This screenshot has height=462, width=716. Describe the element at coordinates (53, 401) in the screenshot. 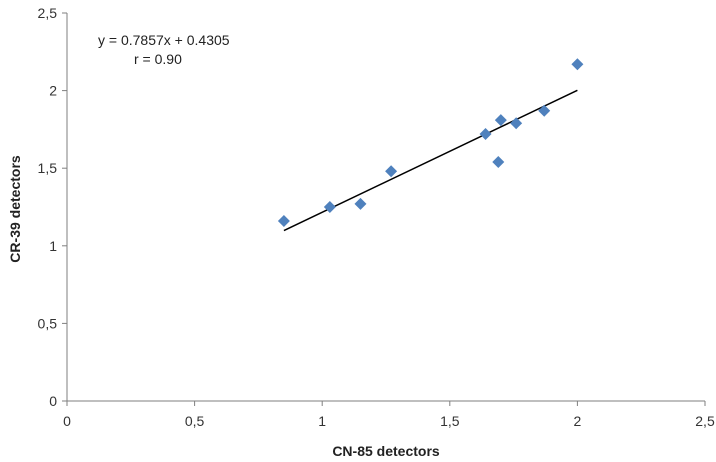

I see `y-tick-label: 0` at that location.